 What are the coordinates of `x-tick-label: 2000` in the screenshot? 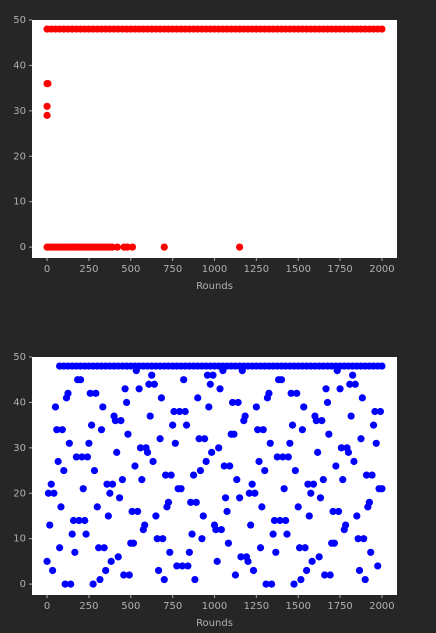 It's located at (381, 606).